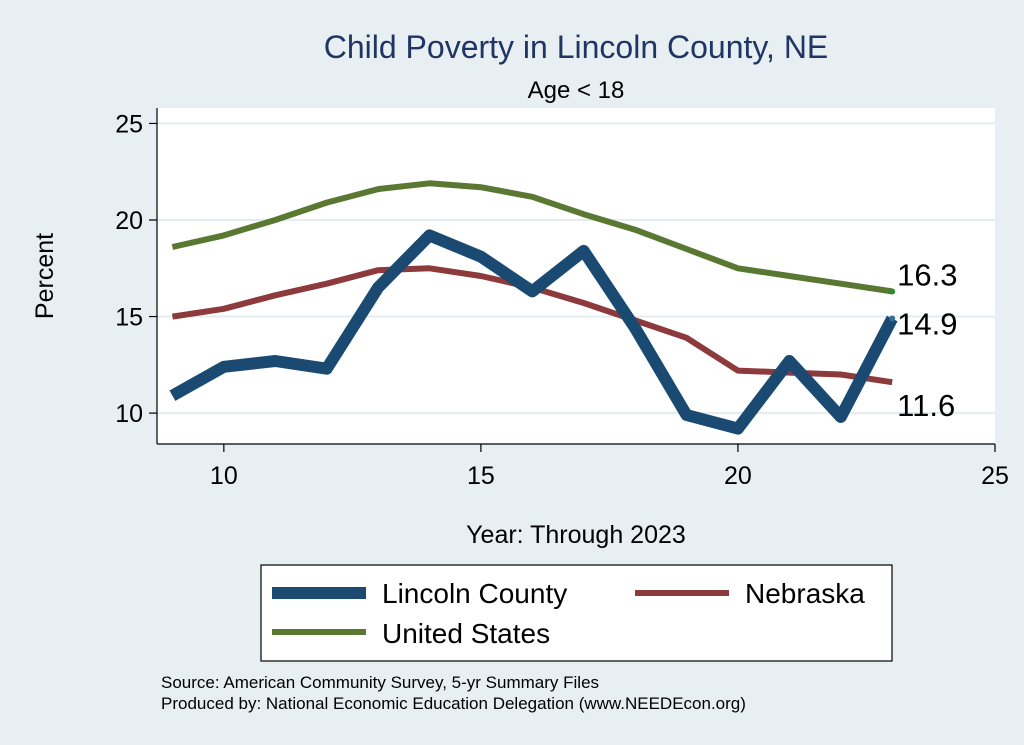 This screenshot has height=745, width=1024. What do you see at coordinates (576, 613) in the screenshot?
I see `legend-box` at bounding box center [576, 613].